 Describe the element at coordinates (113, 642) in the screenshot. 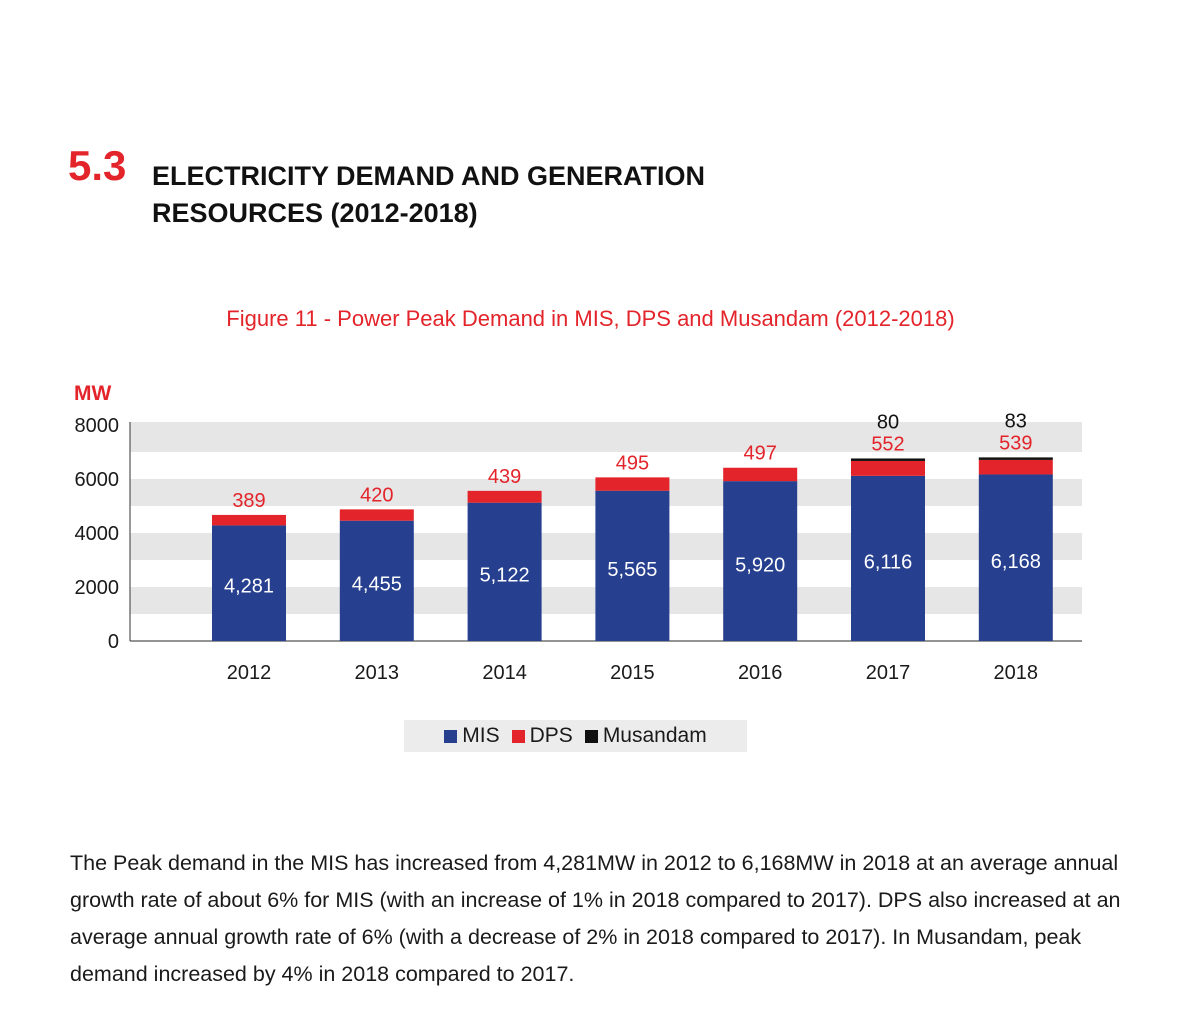

I see `y-tick-label: 0` at that location.